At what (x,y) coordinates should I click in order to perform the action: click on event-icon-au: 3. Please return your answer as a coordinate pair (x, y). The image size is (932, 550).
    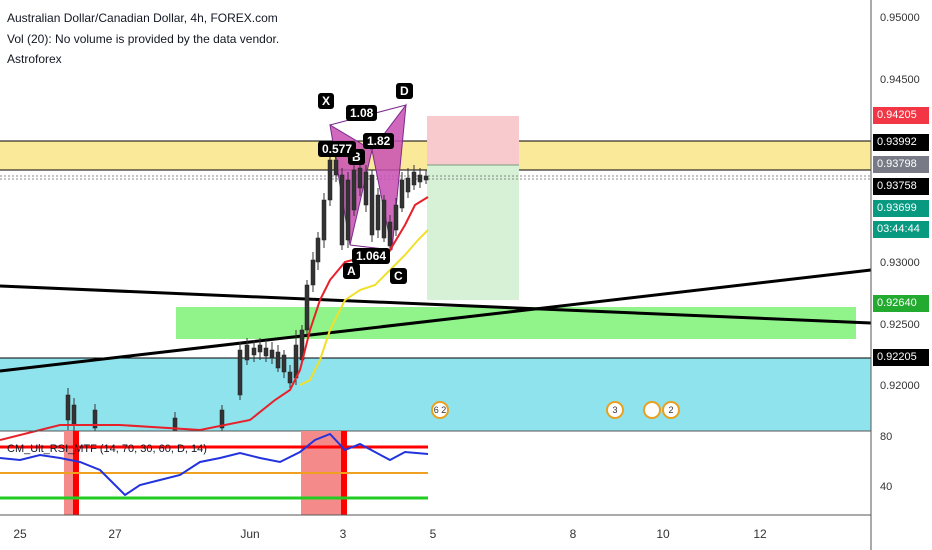
    Looking at the image, I should click on (615, 410).